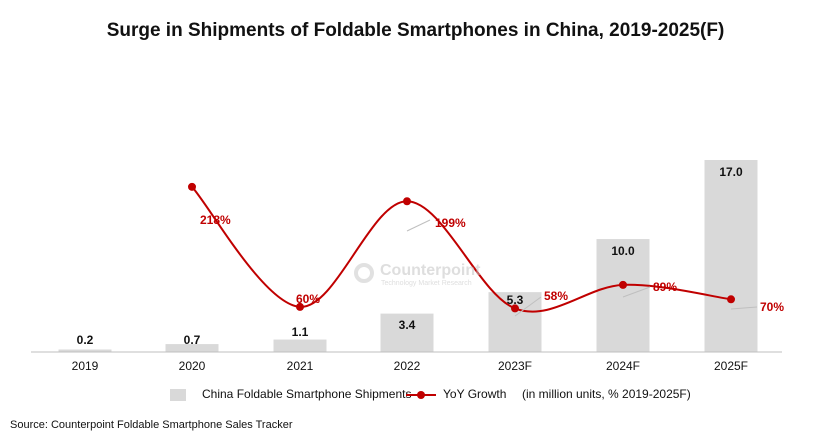  Describe the element at coordinates (515, 366) in the screenshot. I see `x-tick-label: 2023F` at that location.